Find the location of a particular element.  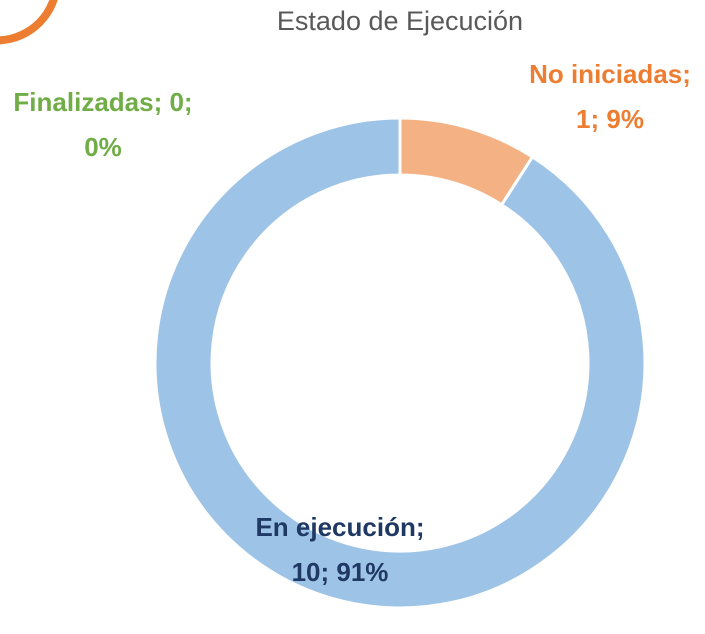

data-label: No iniciadas; 1; 9% is located at coordinates (610, 96).